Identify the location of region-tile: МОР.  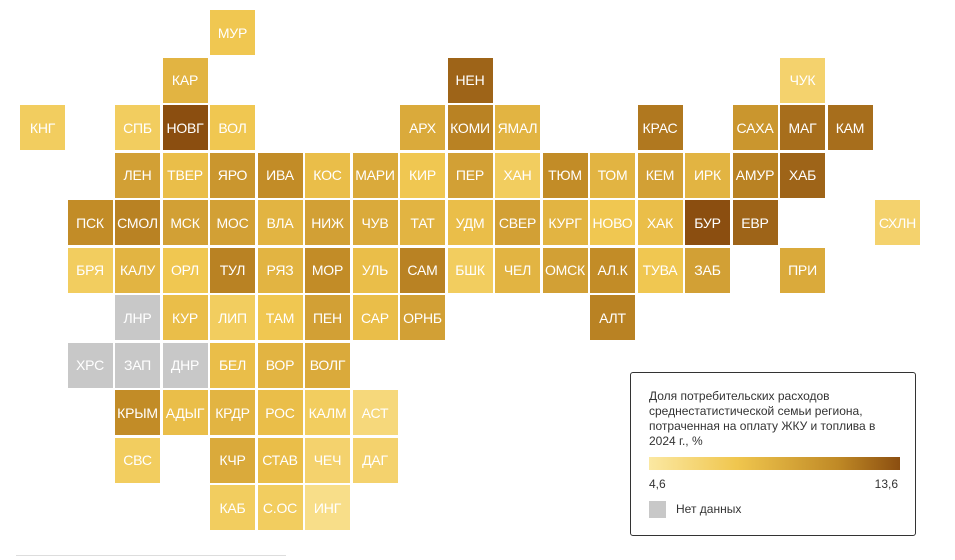
(327, 270).